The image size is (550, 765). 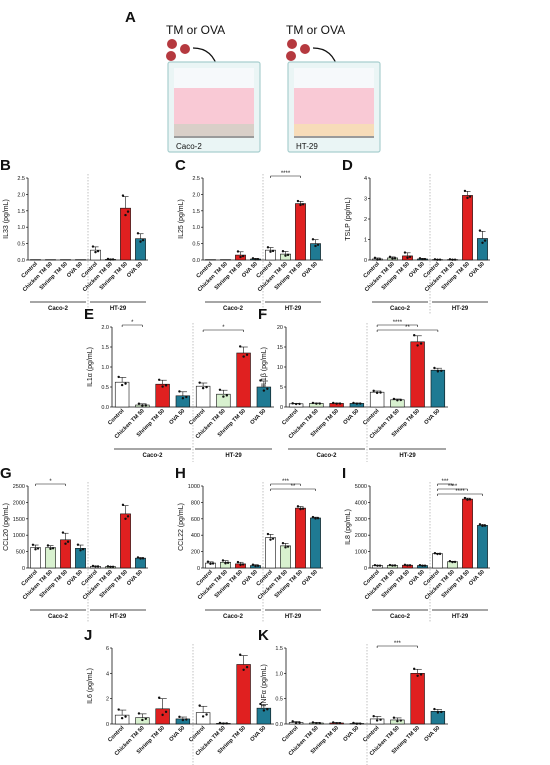 What do you see at coordinates (365, 179) in the screenshot?
I see `y-tick-label: 4` at bounding box center [365, 179].